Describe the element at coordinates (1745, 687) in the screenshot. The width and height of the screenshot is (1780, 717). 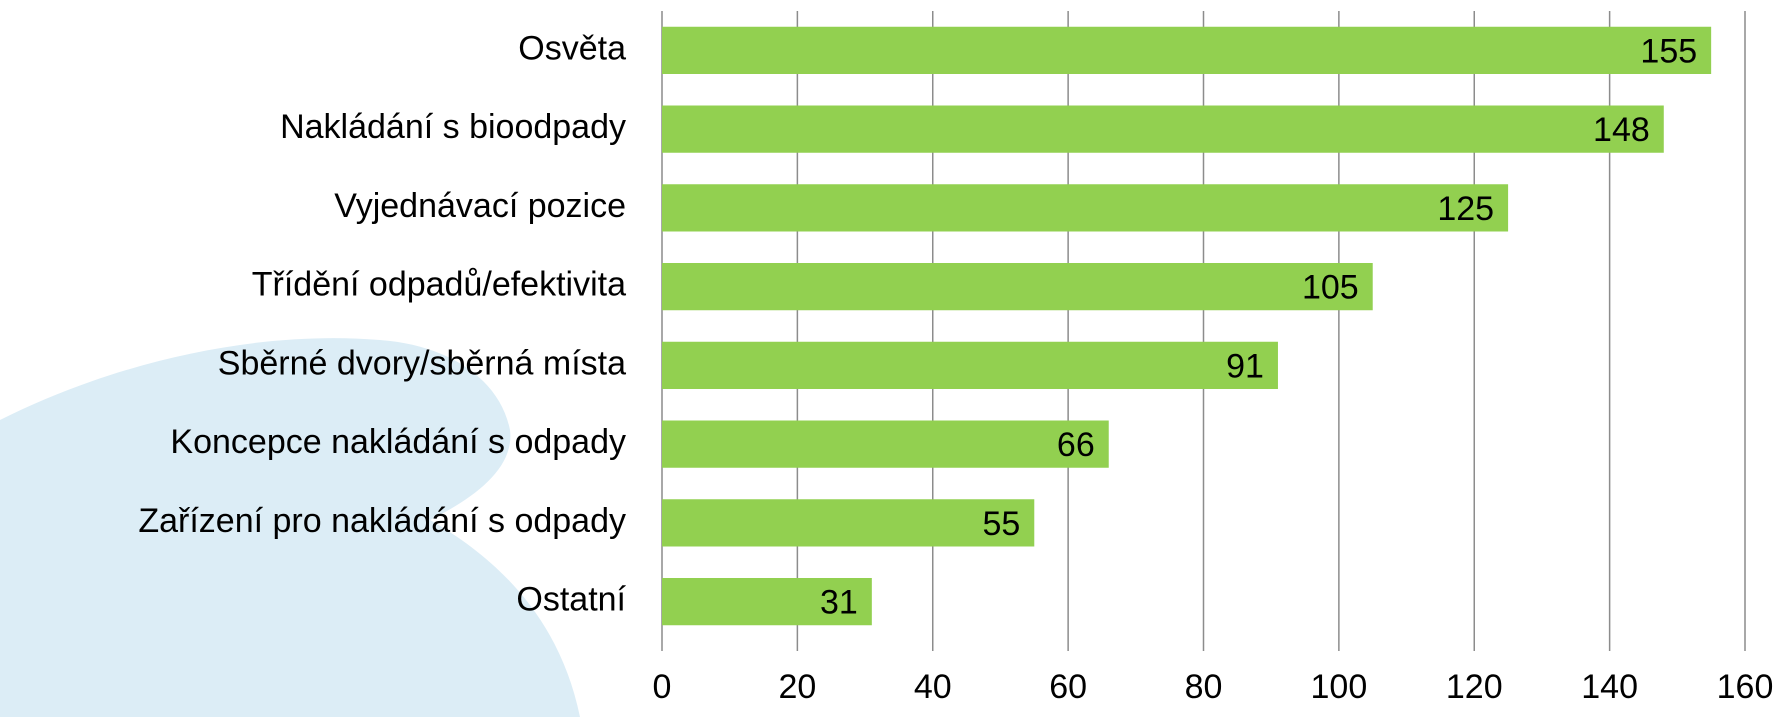
I see `x-tick-label: 160` at that location.